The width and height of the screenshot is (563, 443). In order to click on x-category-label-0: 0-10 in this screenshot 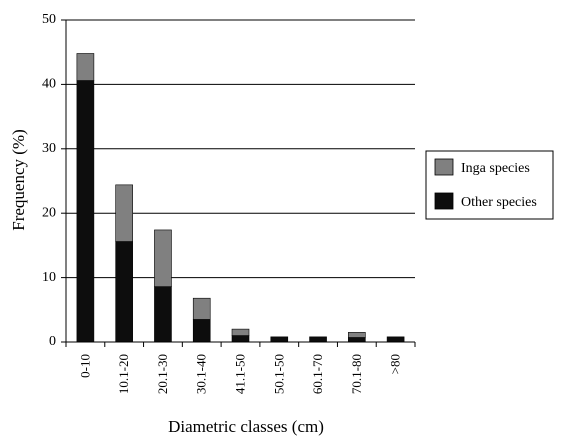, I will do `click(84, 366)`.